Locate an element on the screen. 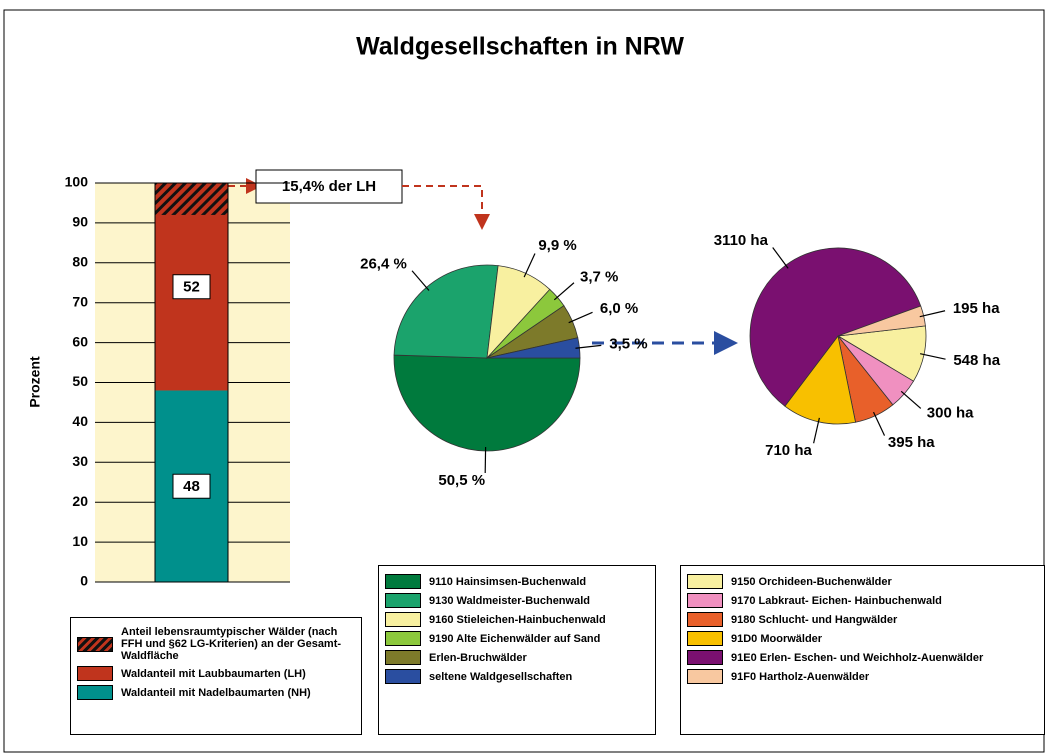 This screenshot has width=1048, height=753. value-label: 710 ha is located at coordinates (788, 450).